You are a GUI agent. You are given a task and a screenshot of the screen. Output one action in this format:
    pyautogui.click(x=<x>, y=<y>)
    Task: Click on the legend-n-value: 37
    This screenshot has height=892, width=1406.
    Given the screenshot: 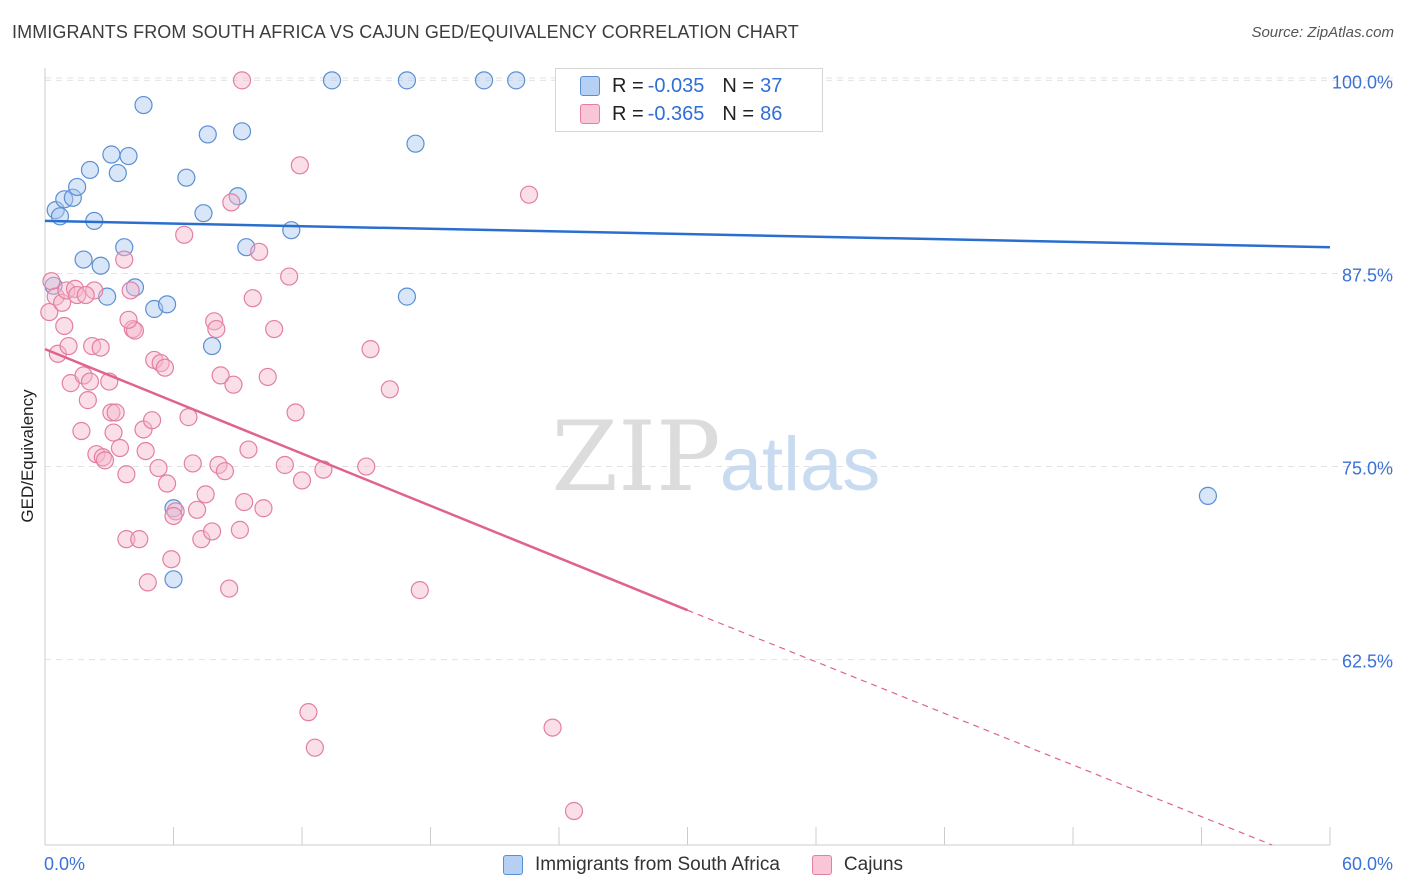 What is the action you would take?
    pyautogui.click(x=771, y=85)
    